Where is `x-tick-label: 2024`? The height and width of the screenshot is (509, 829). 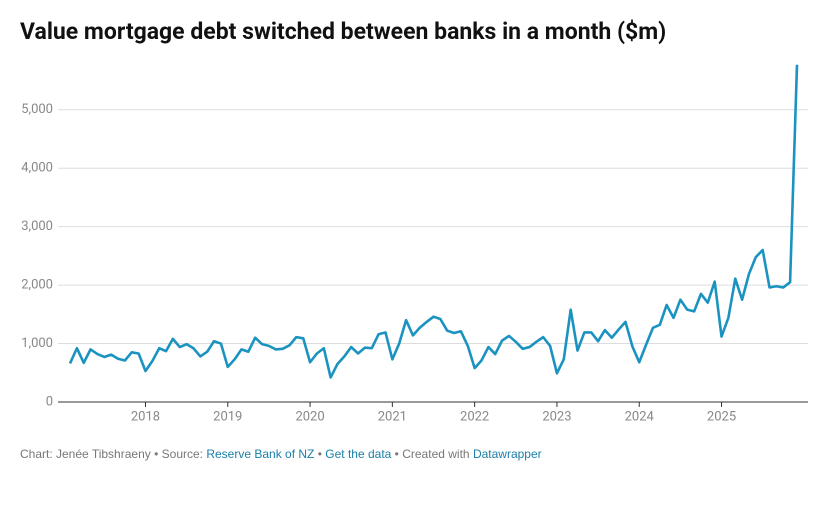 x-tick-label: 2024 is located at coordinates (640, 416).